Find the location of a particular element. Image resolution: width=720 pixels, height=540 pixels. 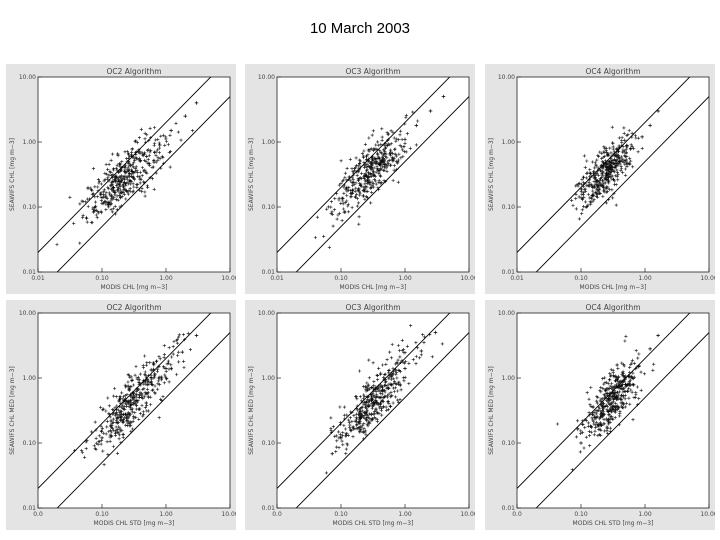

x-axis-label: MODIS CHL [mg m−3] is located at coordinates (613, 287).